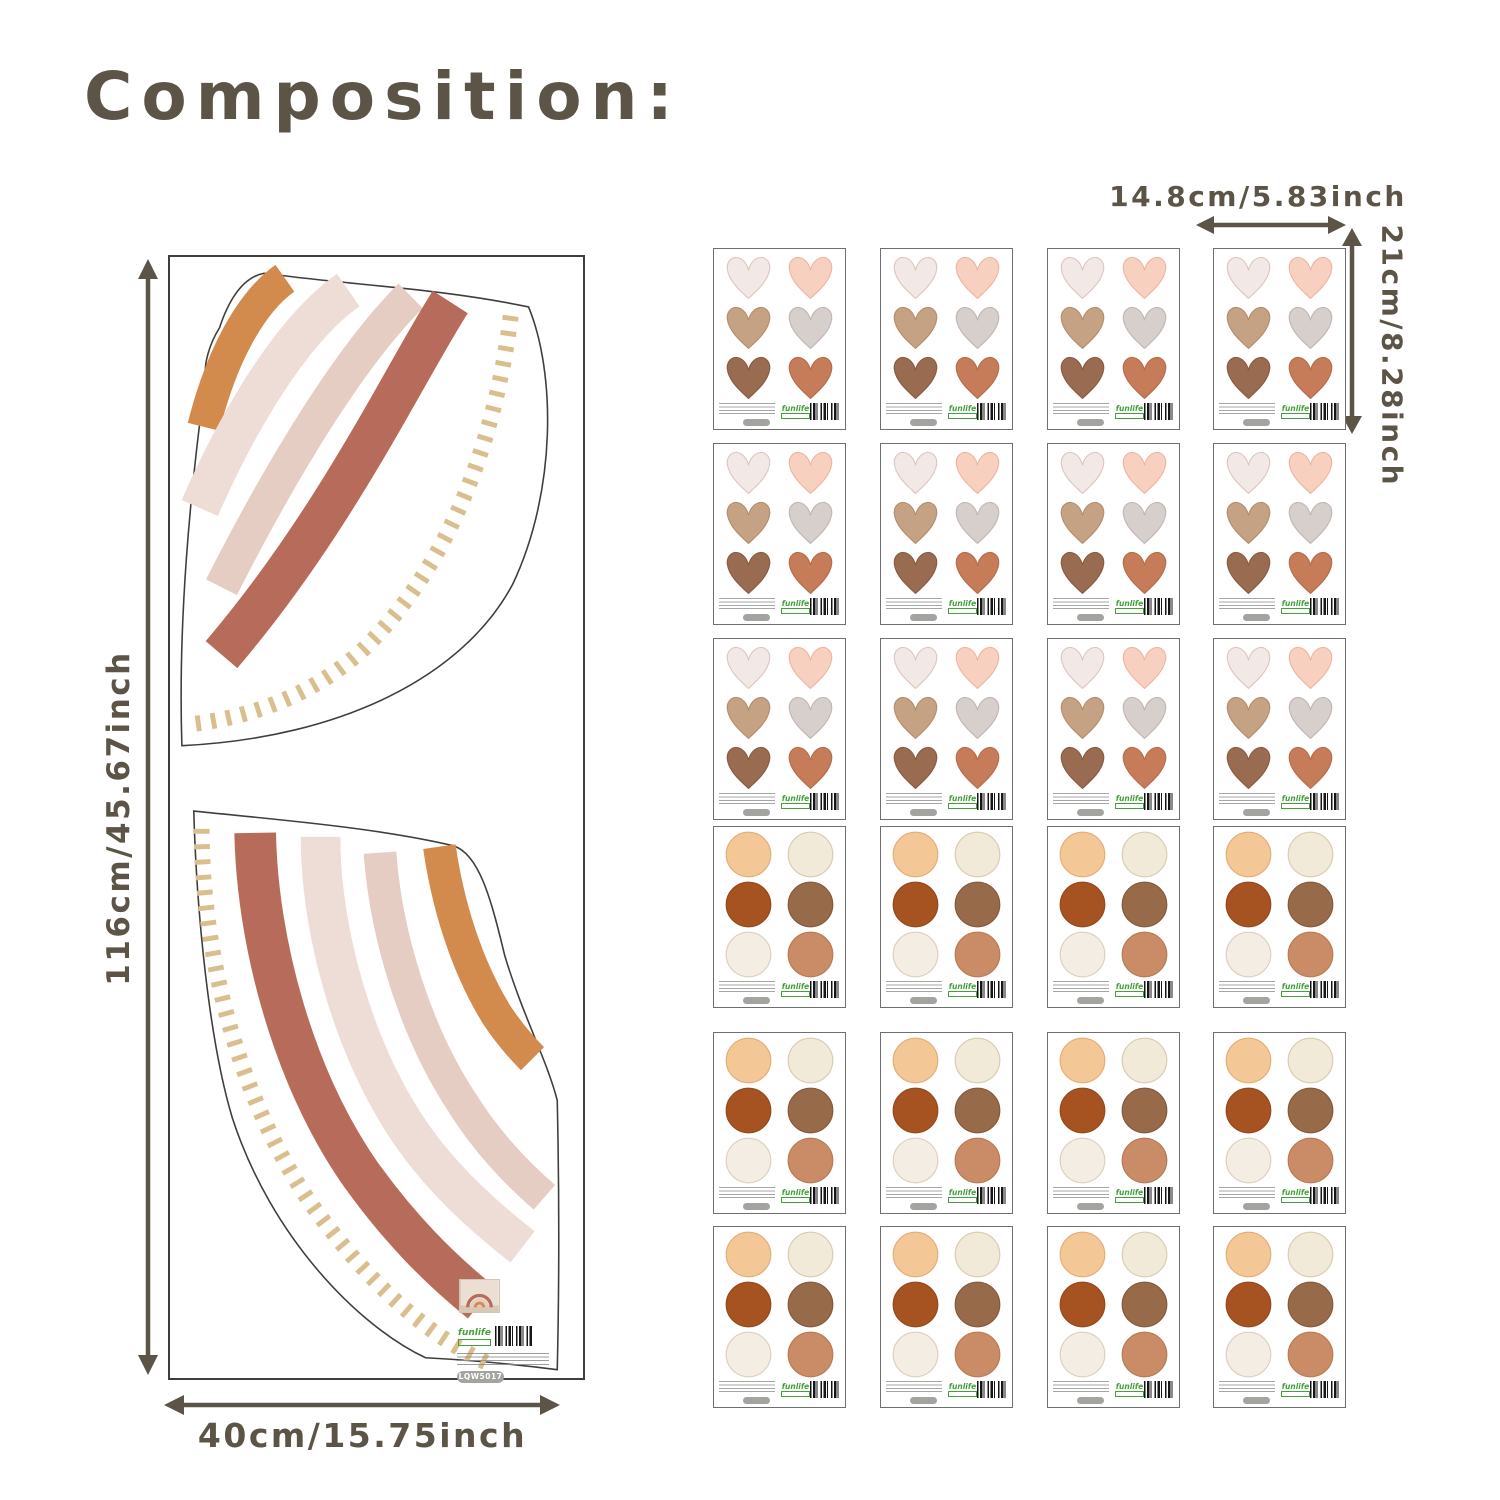 The height and width of the screenshot is (1500, 1500). Describe the element at coordinates (383, 96) in the screenshot. I see `page-title: Composition:` at that location.